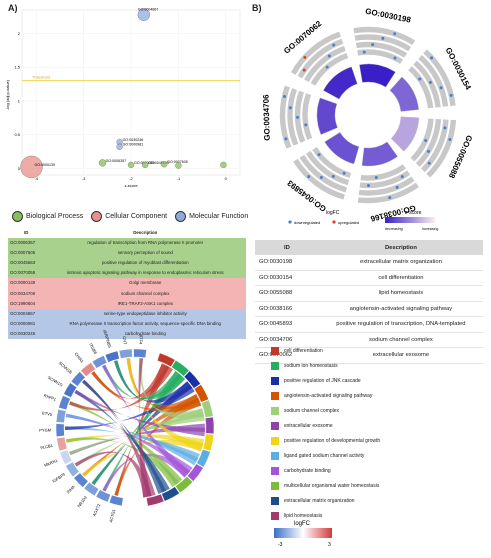  What do you see at coordinates (394, 229) in the screenshot?
I see `decreasing-label: decreasing` at bounding box center [394, 229].